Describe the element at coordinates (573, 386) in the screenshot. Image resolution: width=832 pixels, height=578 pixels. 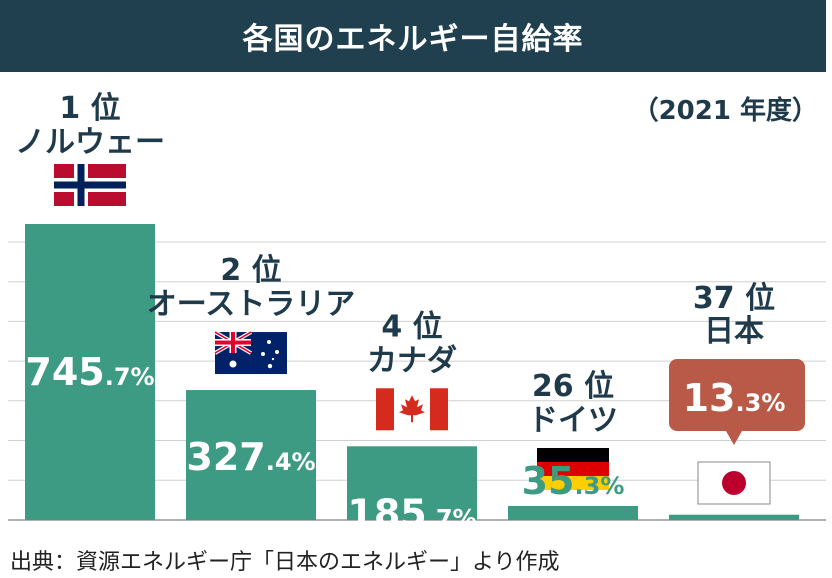
I see `rank-label: 26 位` at that location.